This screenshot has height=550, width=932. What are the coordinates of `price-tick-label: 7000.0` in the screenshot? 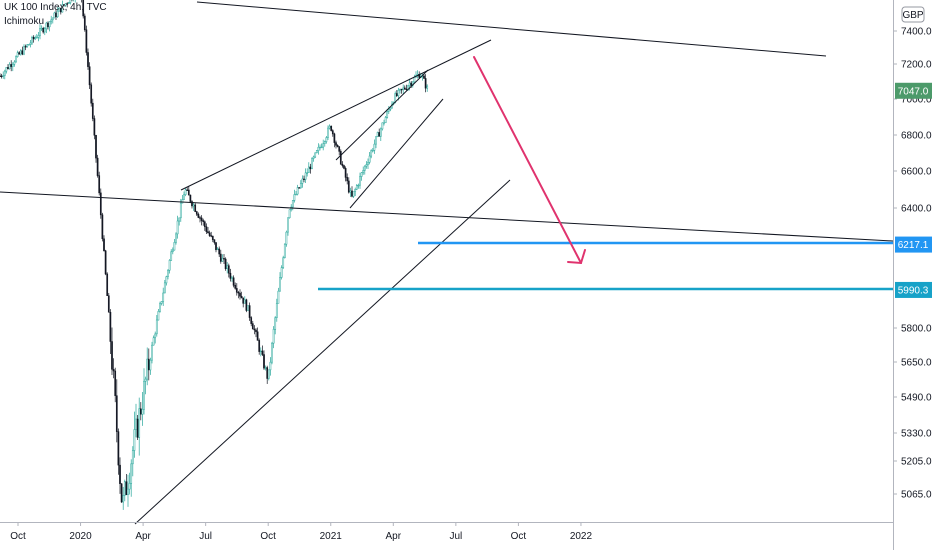 It's located at (916, 100).